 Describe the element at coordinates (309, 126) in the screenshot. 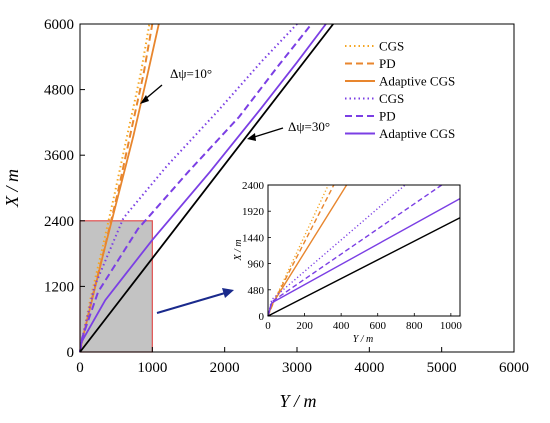

I see `annotation-label-30deg: Δψ=30°` at that location.